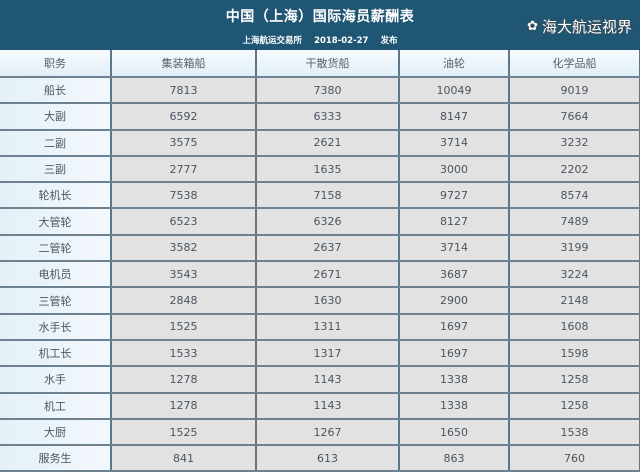 The height and width of the screenshot is (472, 640). I want to click on position-cell: 大厨, so click(56, 432).